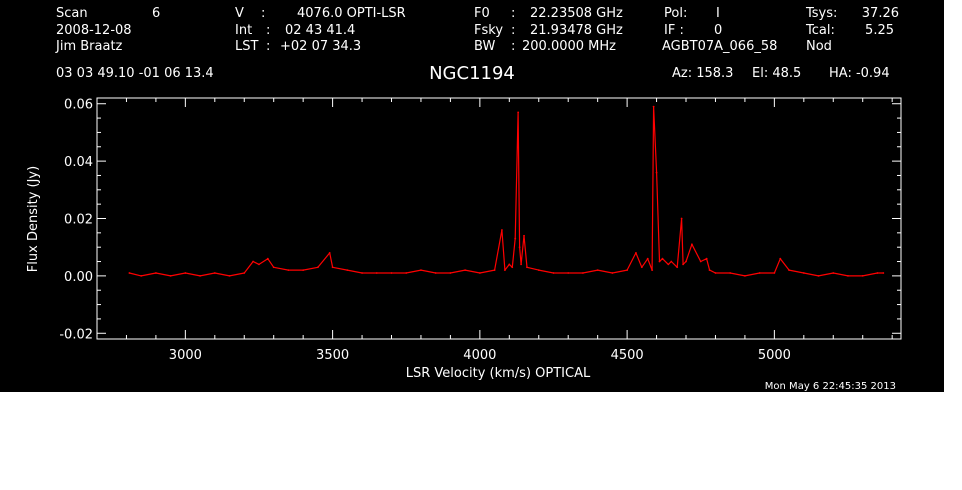  Describe the element at coordinates (776, 73) in the screenshot. I see `elevation-readout: El: 48.5` at that location.